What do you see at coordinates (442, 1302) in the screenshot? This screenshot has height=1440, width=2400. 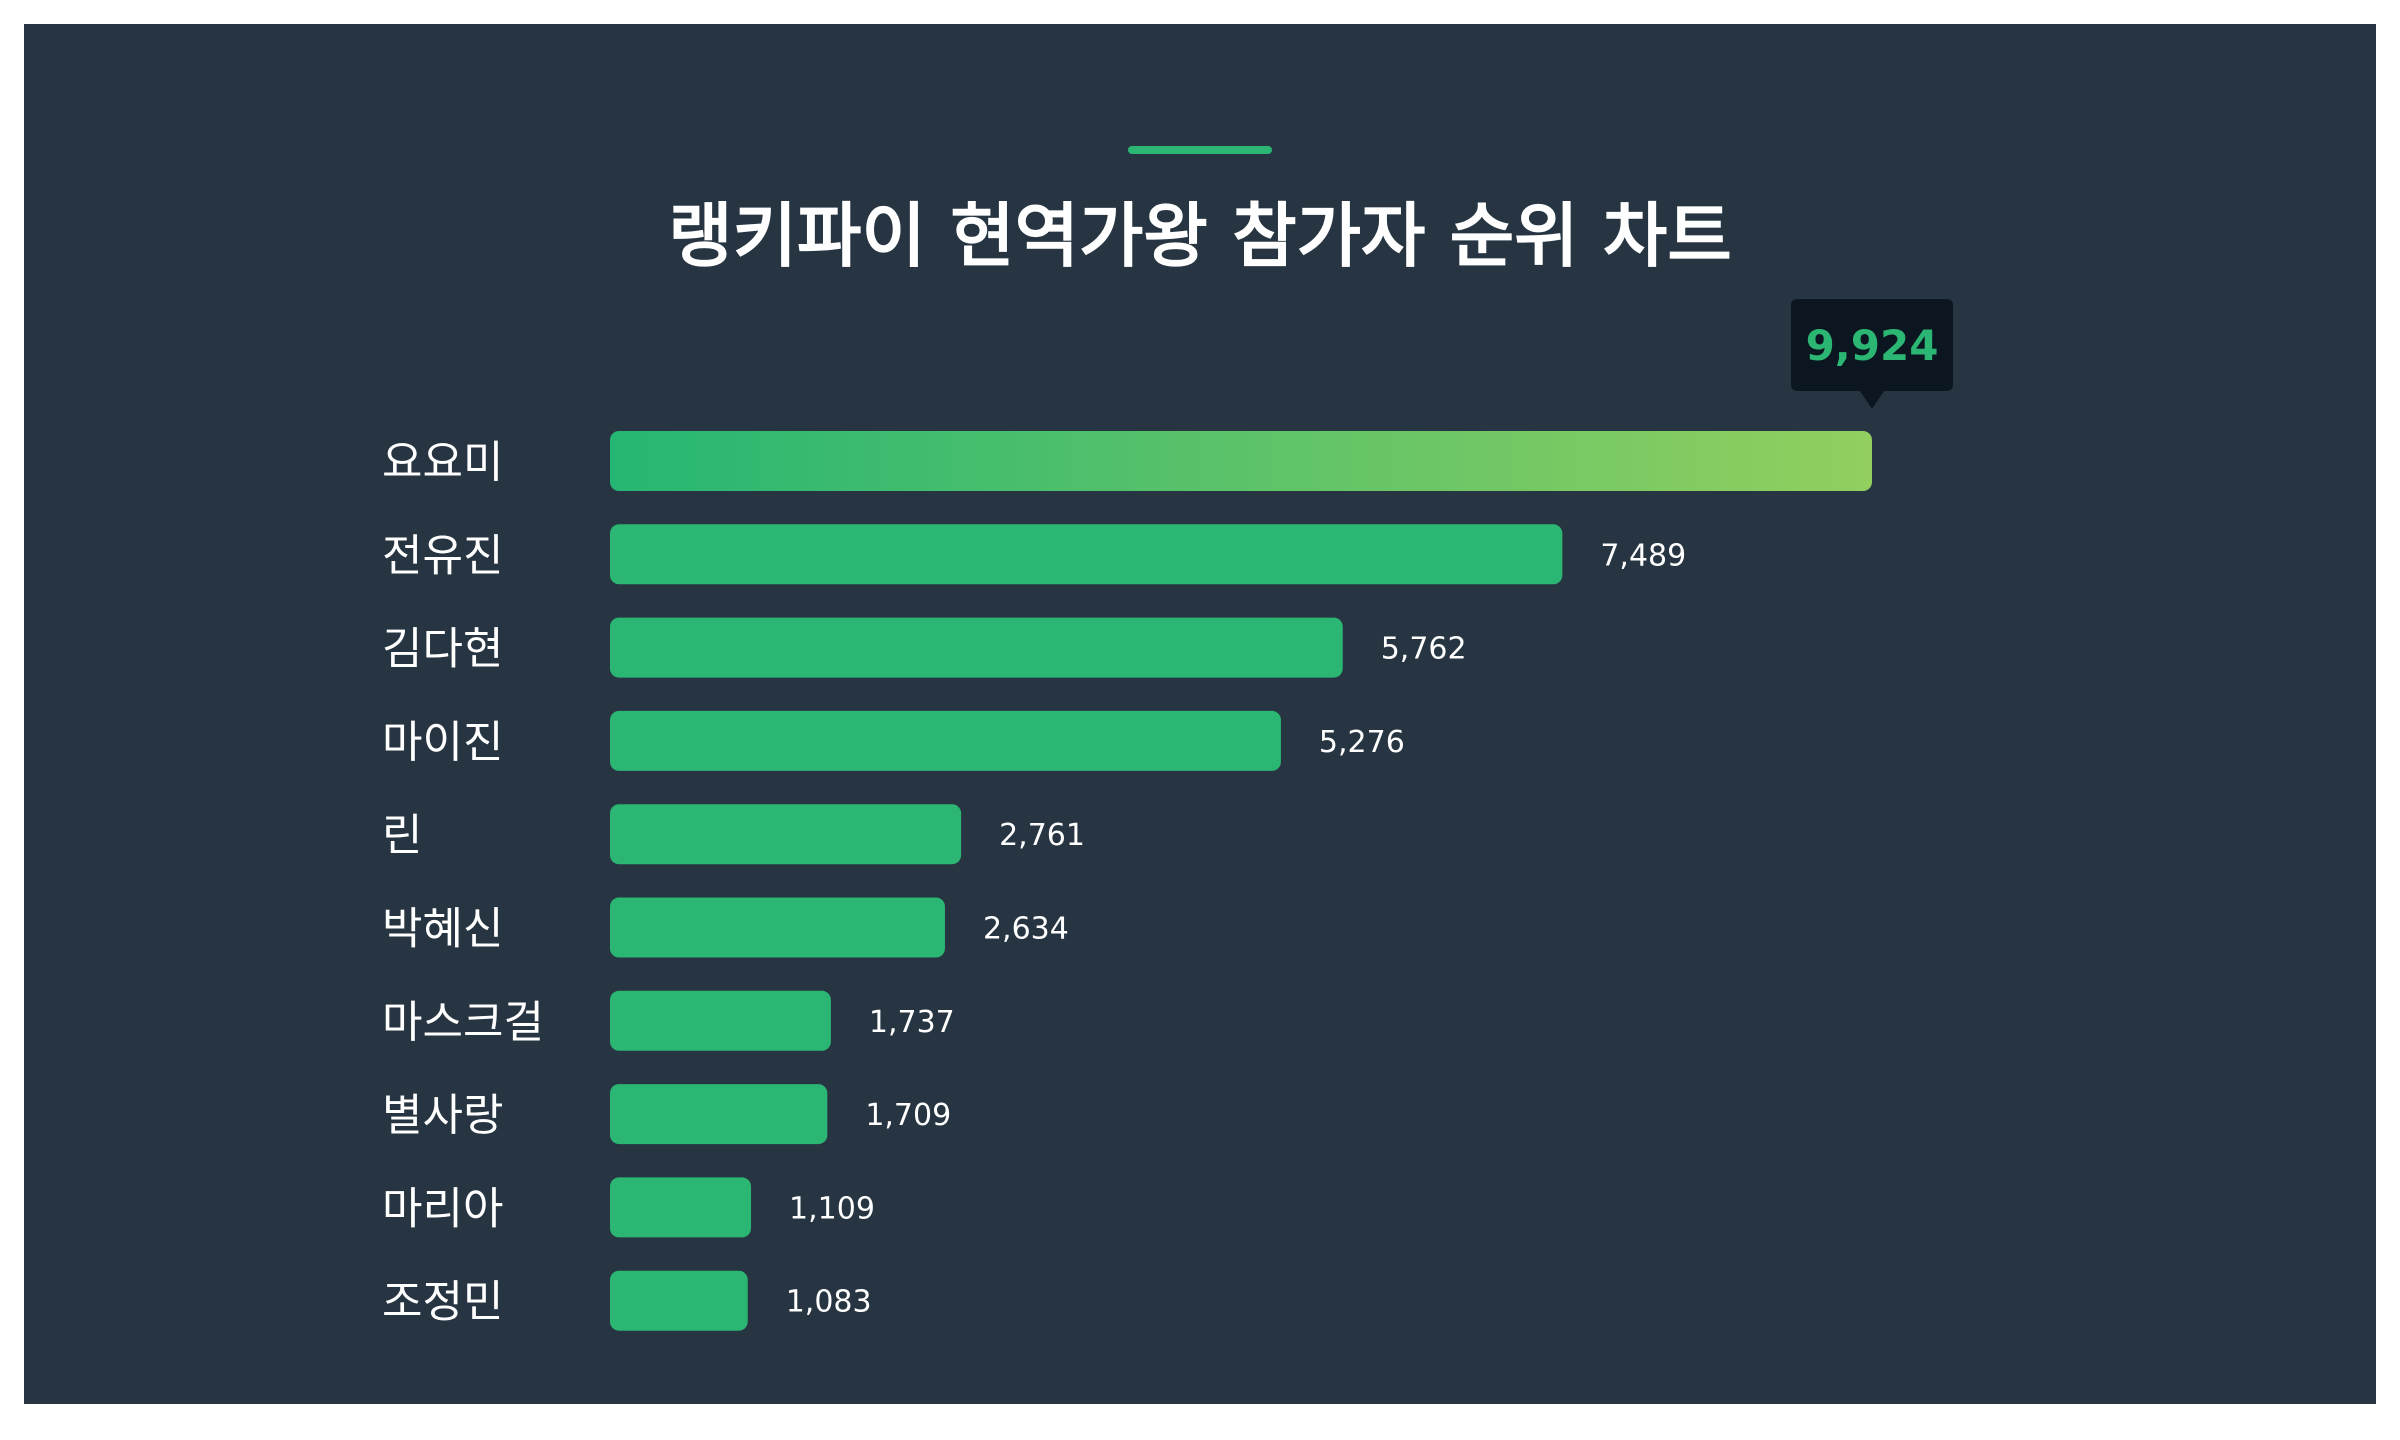 I see `category-label: 조정민` at bounding box center [442, 1302].